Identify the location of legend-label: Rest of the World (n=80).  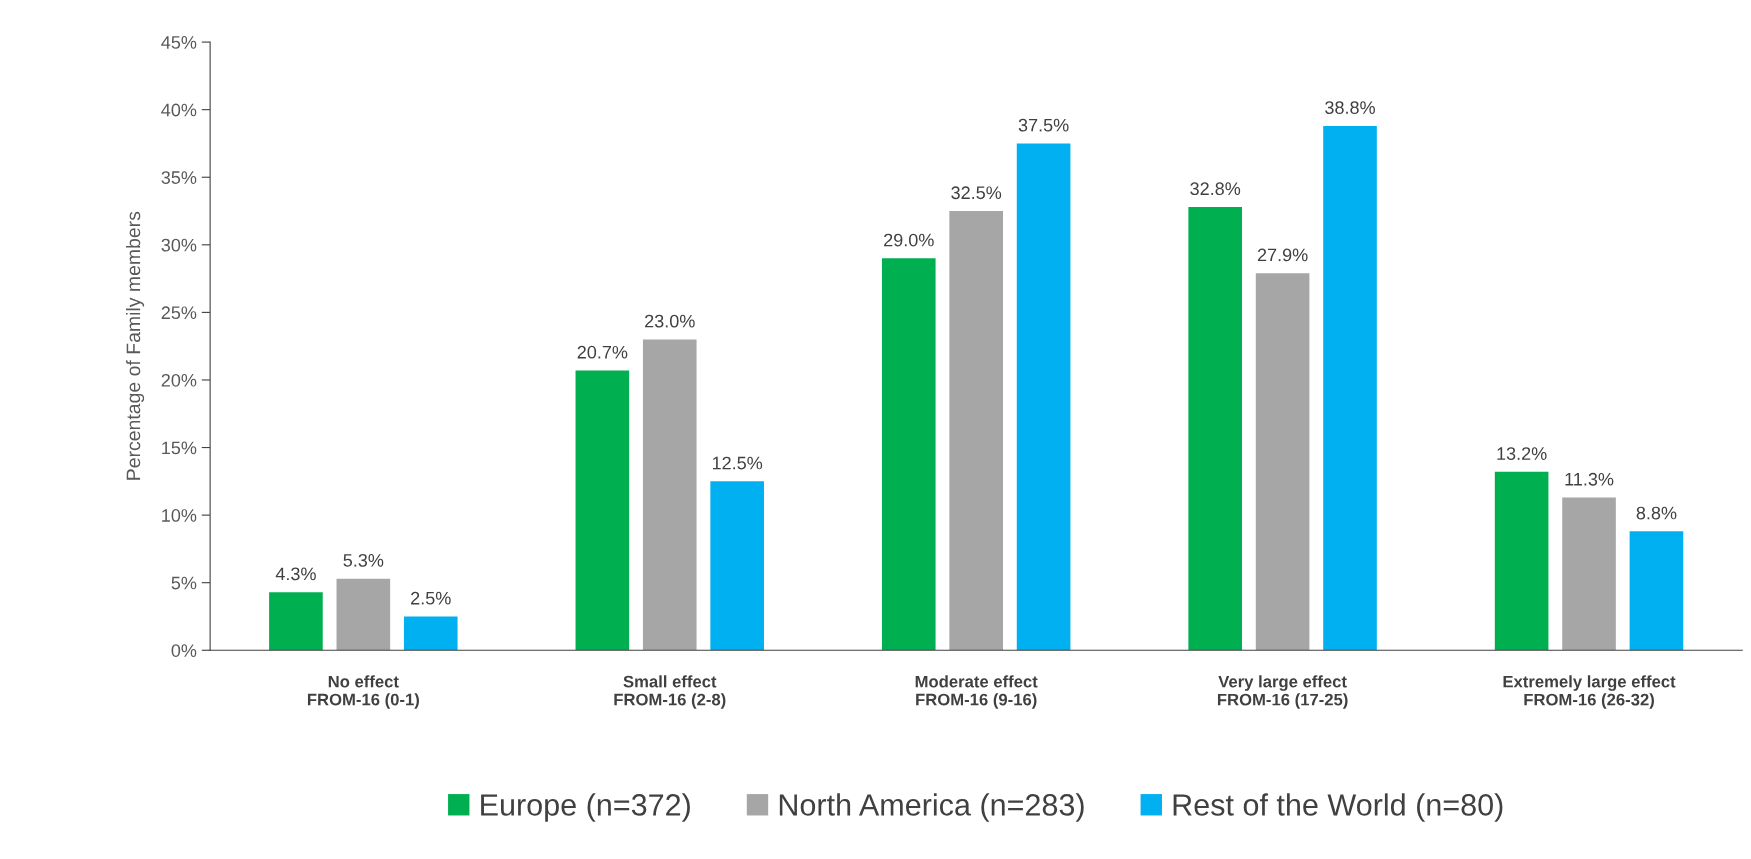
(1338, 807).